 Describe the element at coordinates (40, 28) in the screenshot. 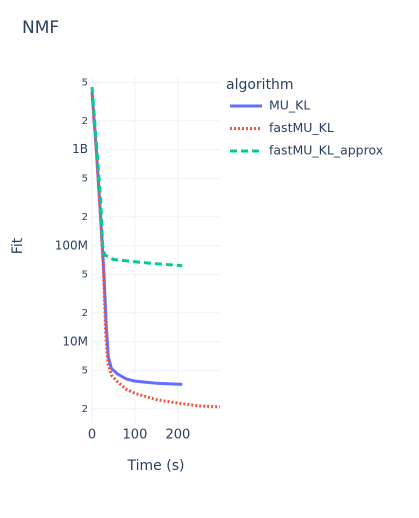

I see `chart-title: NMF` at that location.